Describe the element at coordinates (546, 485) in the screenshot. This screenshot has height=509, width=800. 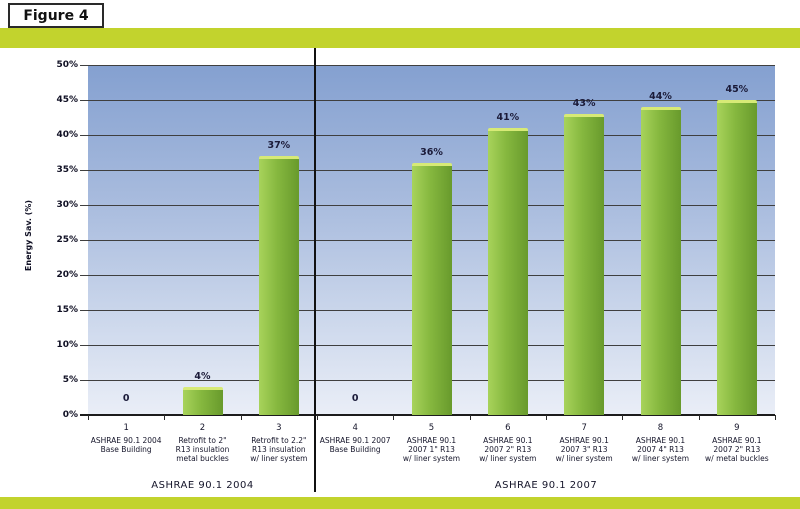
I see `section-label: ASHRAE 90.1 2007` at that location.